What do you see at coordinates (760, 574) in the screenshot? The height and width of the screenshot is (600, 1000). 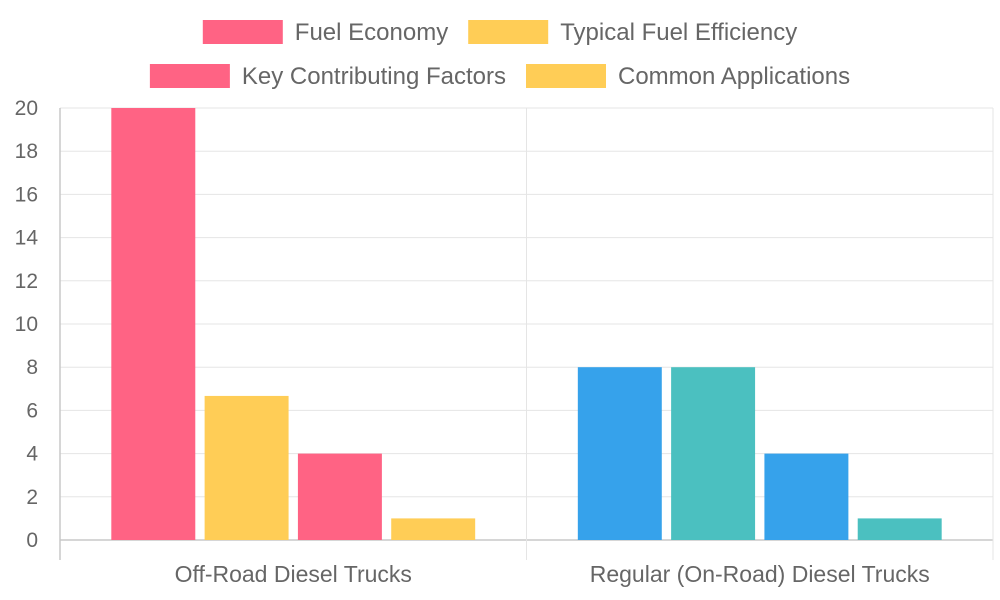 I see `x-category-label: Regular (On-Road) Diesel Trucks` at bounding box center [760, 574].